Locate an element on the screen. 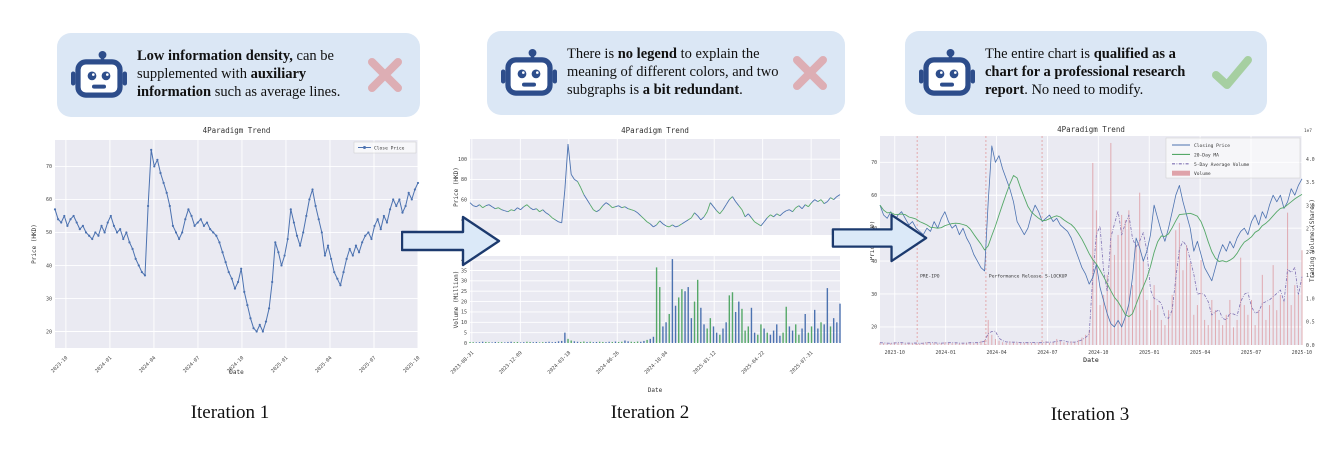 The width and height of the screenshot is (1317, 453). svg-text: Close Price is located at coordinates (389, 149).